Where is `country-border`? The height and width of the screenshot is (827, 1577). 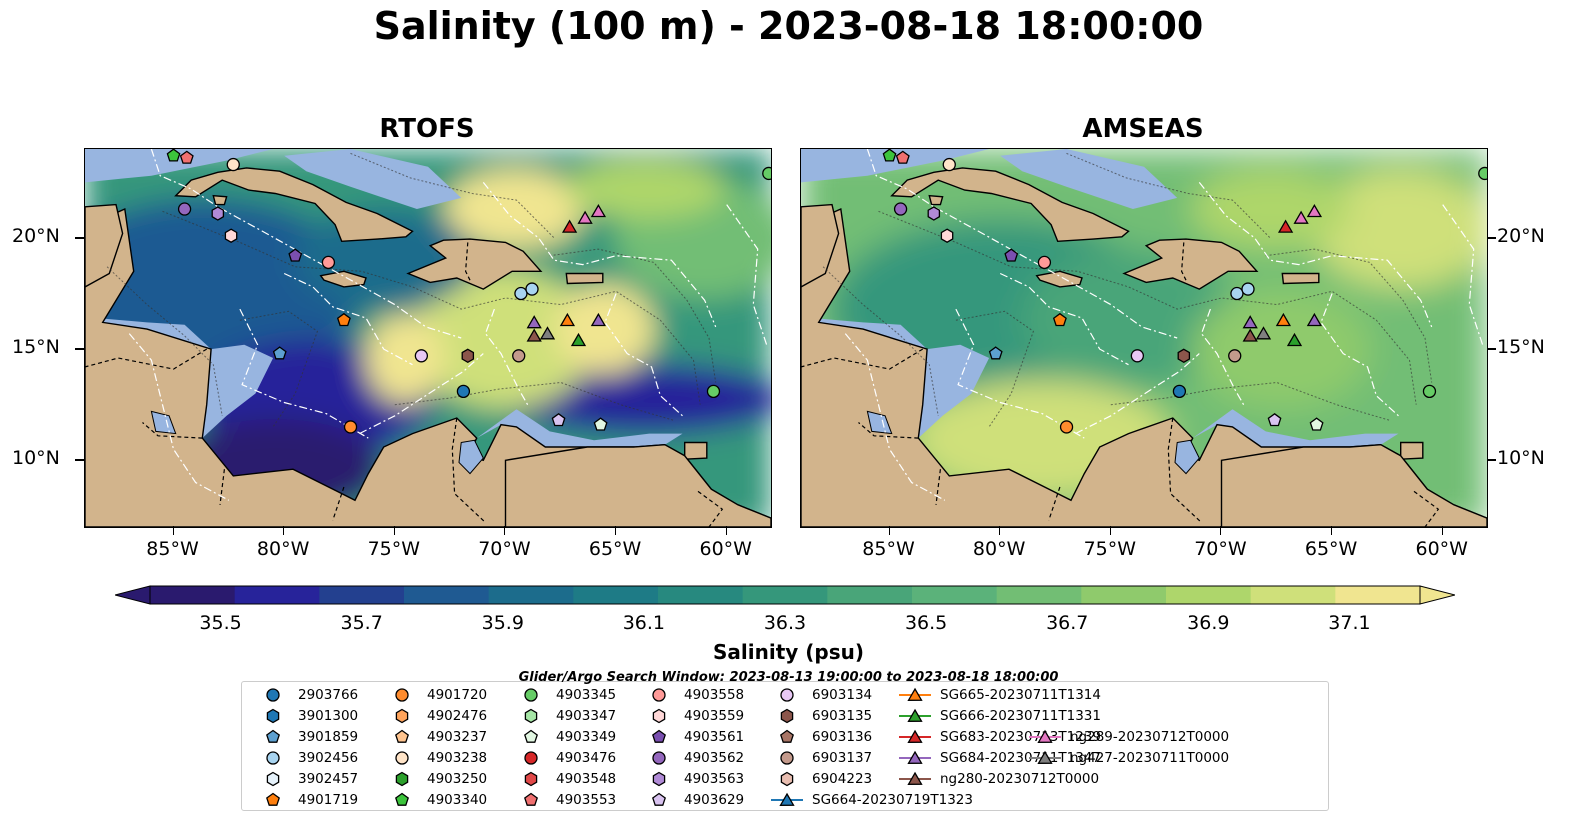
country-border is located at coordinates (710, 508).